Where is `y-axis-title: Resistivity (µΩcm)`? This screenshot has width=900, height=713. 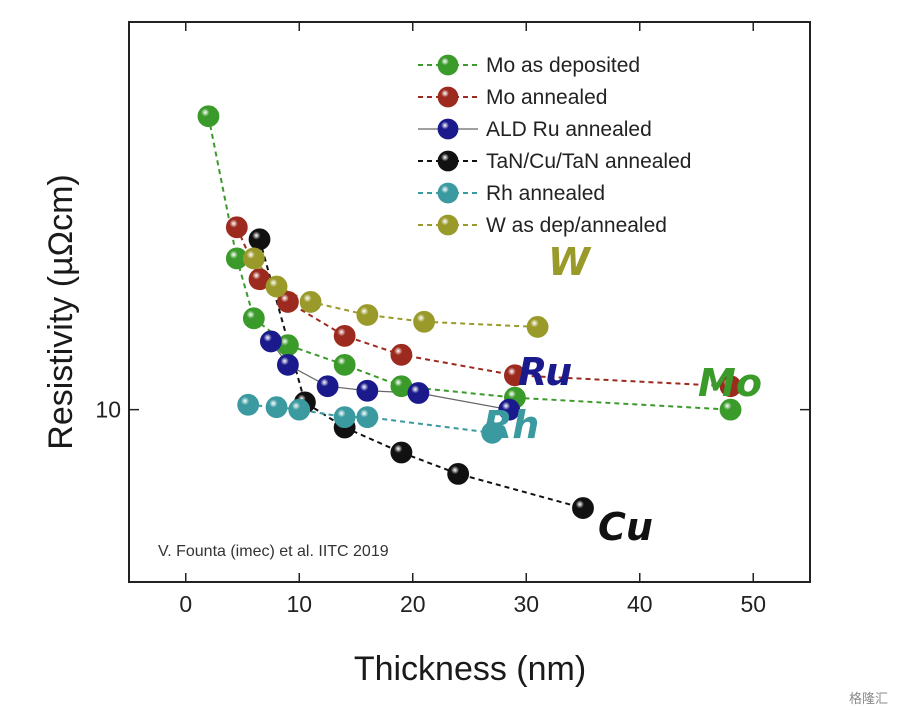
y-axis-title: Resistivity (µΩcm) is located at coordinates (61, 311).